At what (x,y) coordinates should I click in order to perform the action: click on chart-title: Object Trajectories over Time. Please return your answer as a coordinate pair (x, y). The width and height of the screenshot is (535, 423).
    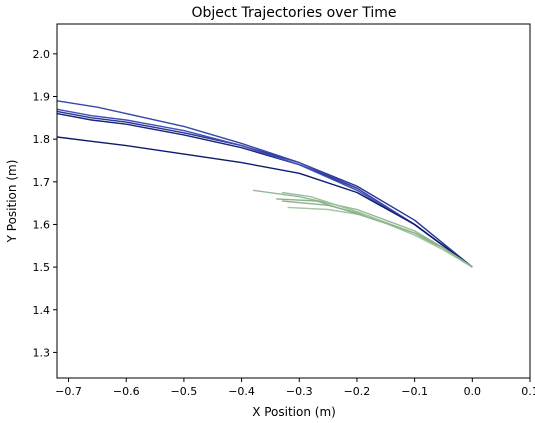
    Looking at the image, I should click on (293, 13).